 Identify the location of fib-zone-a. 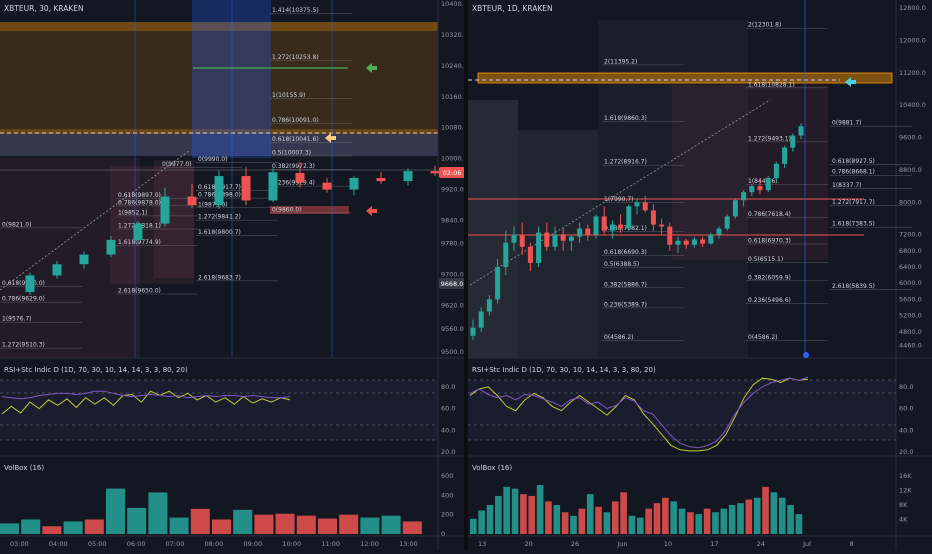
(493, 229).